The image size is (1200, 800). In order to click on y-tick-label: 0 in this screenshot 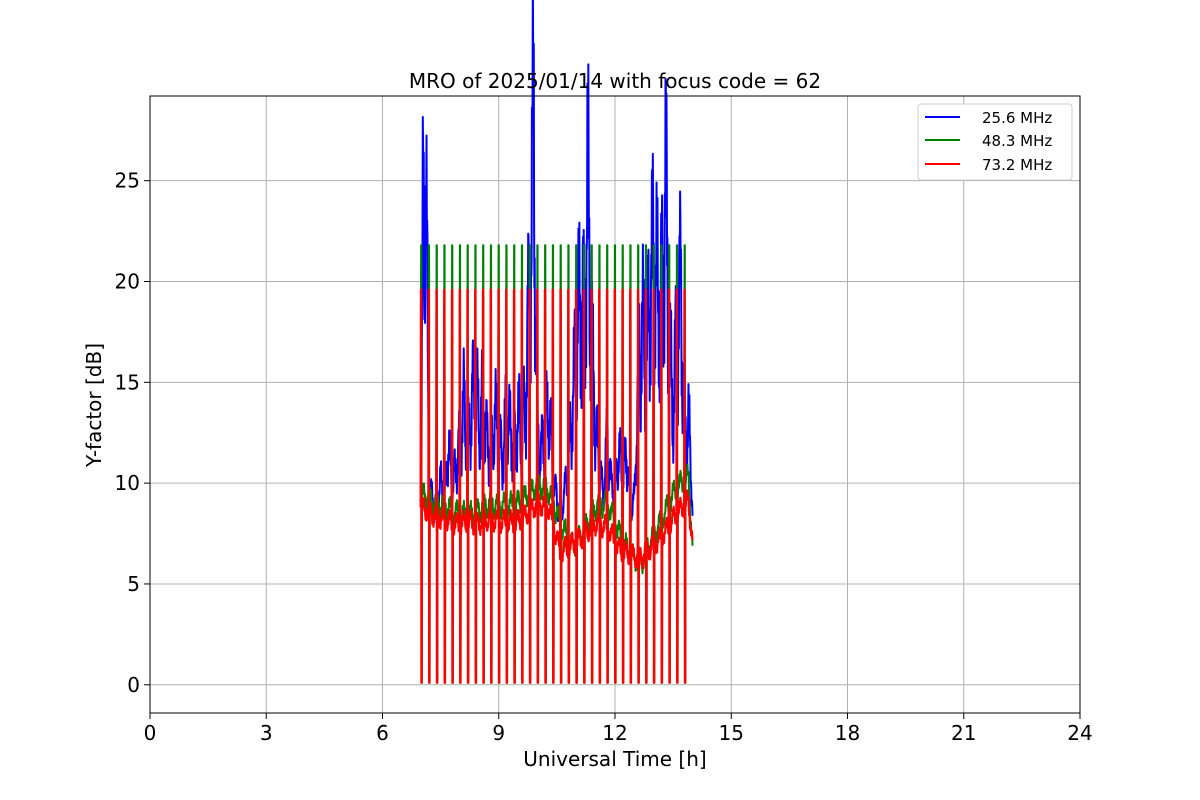, I will do `click(133, 685)`.